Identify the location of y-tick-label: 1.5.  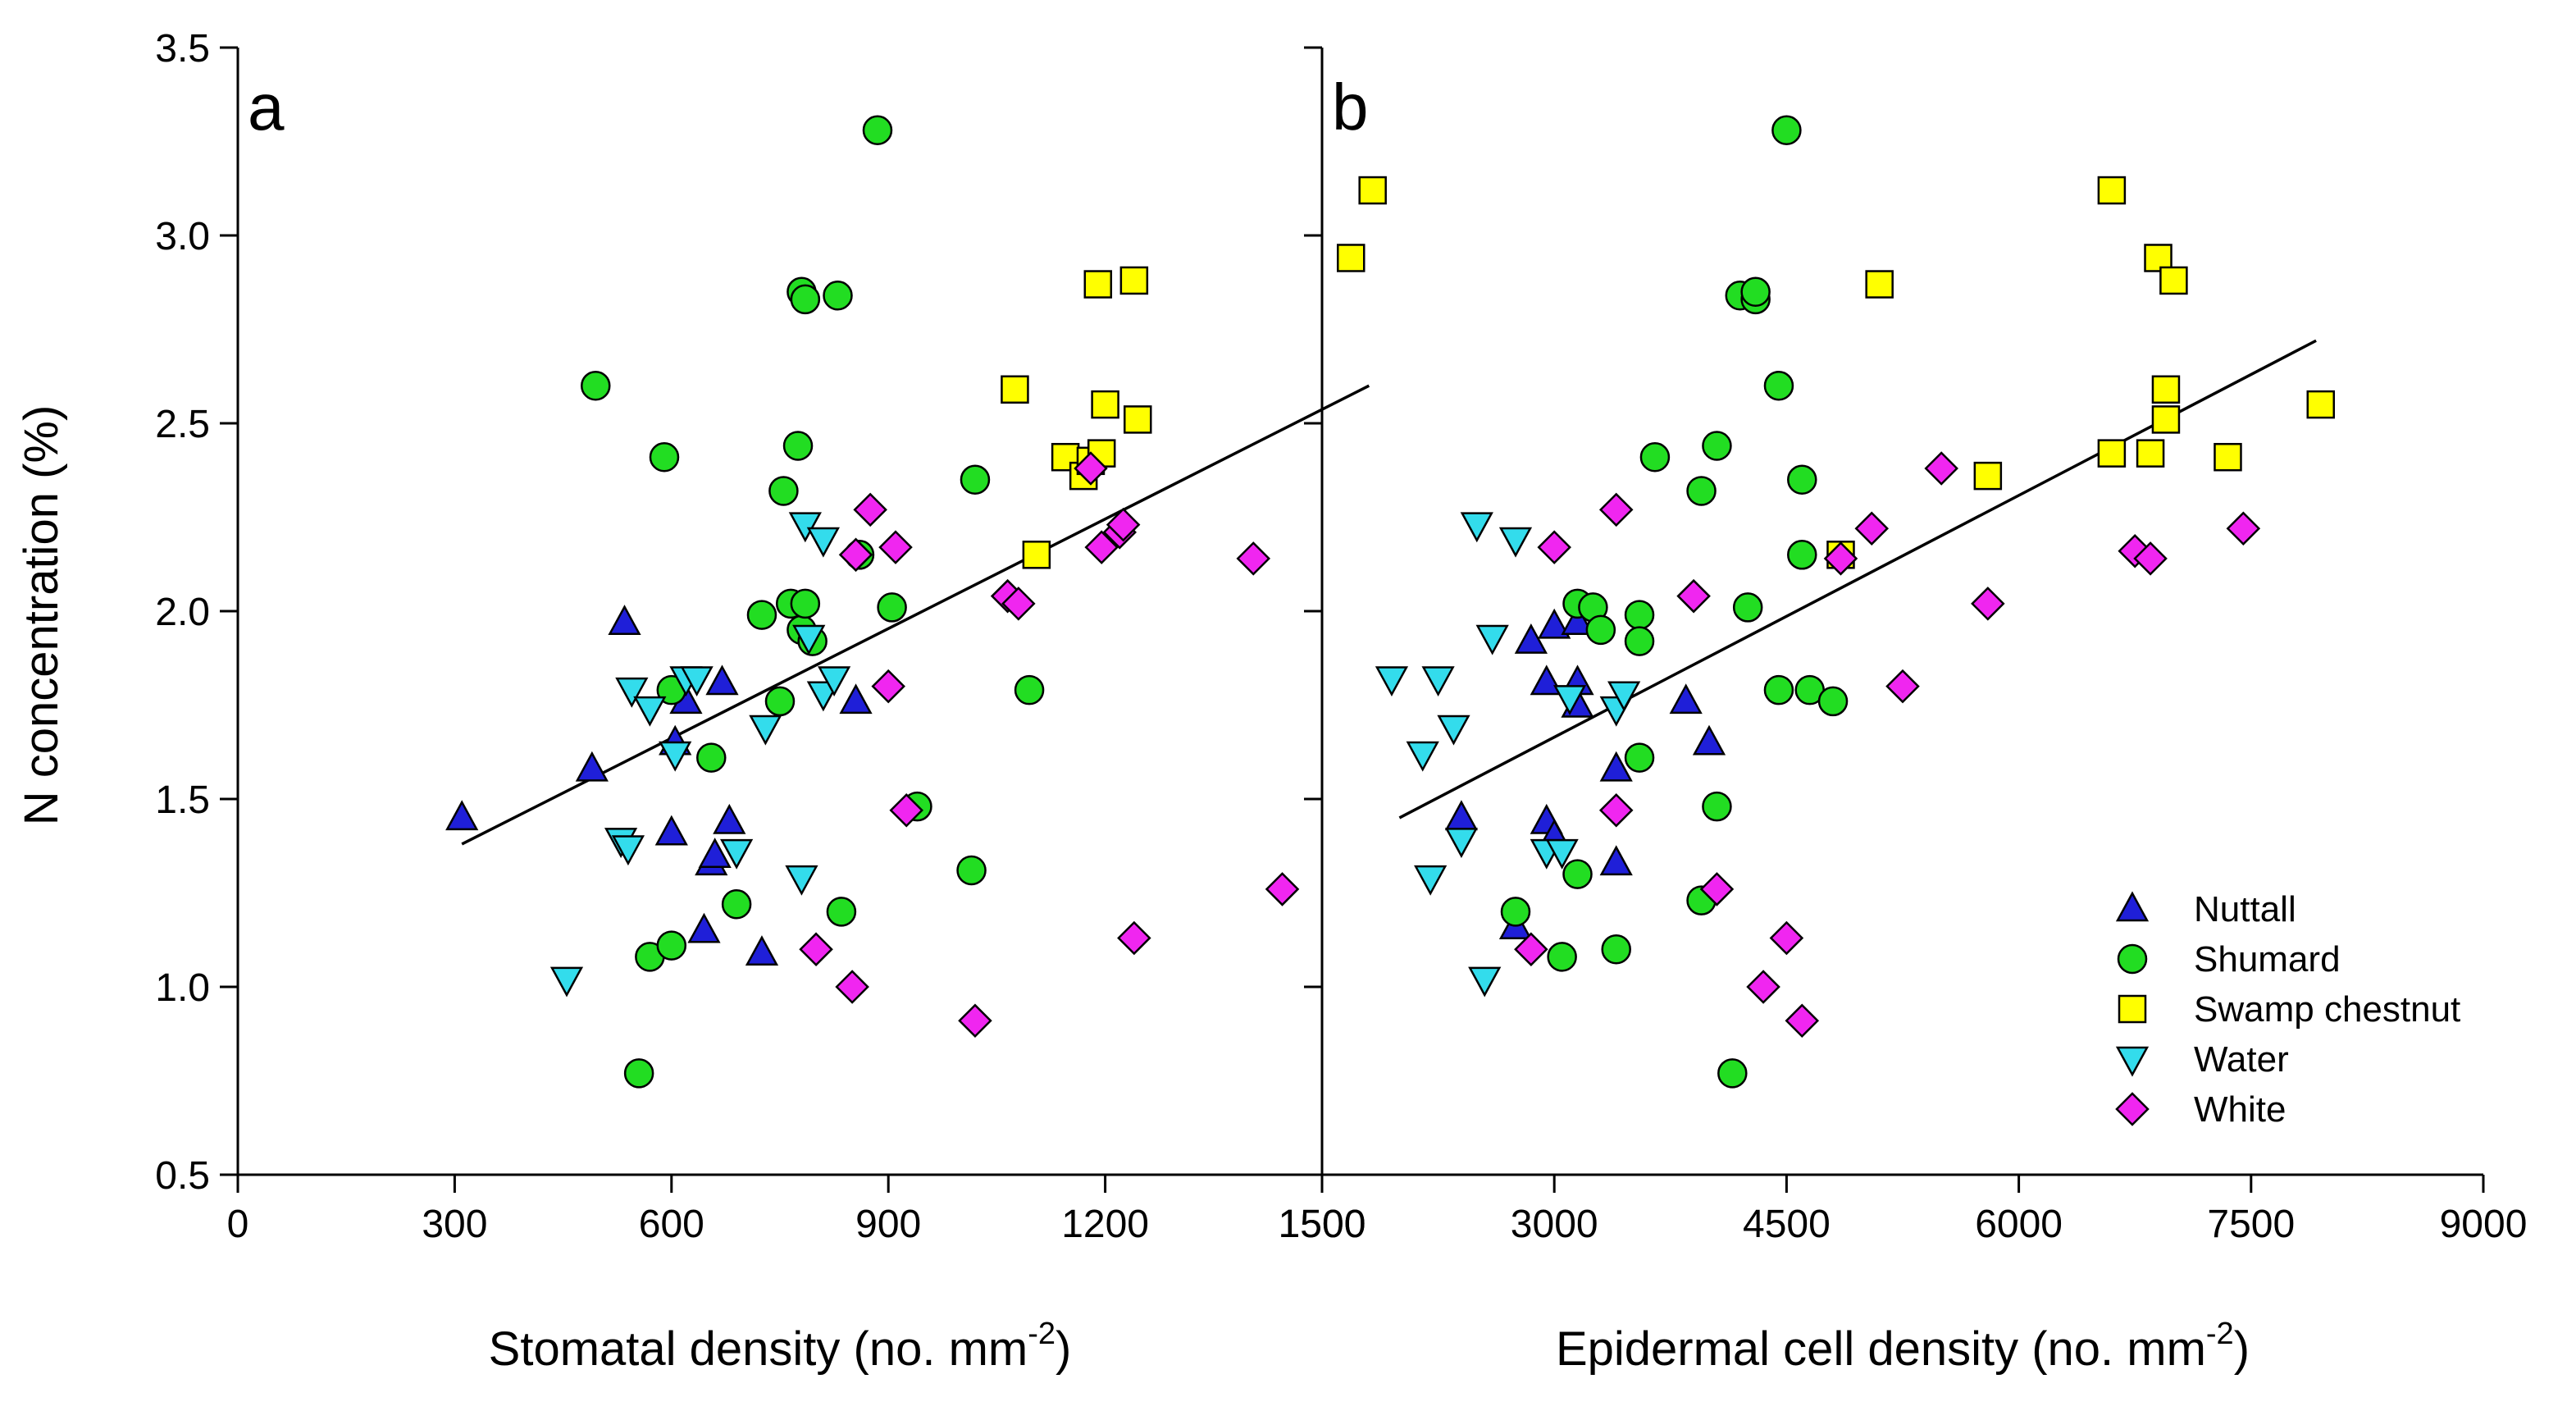
(182, 800).